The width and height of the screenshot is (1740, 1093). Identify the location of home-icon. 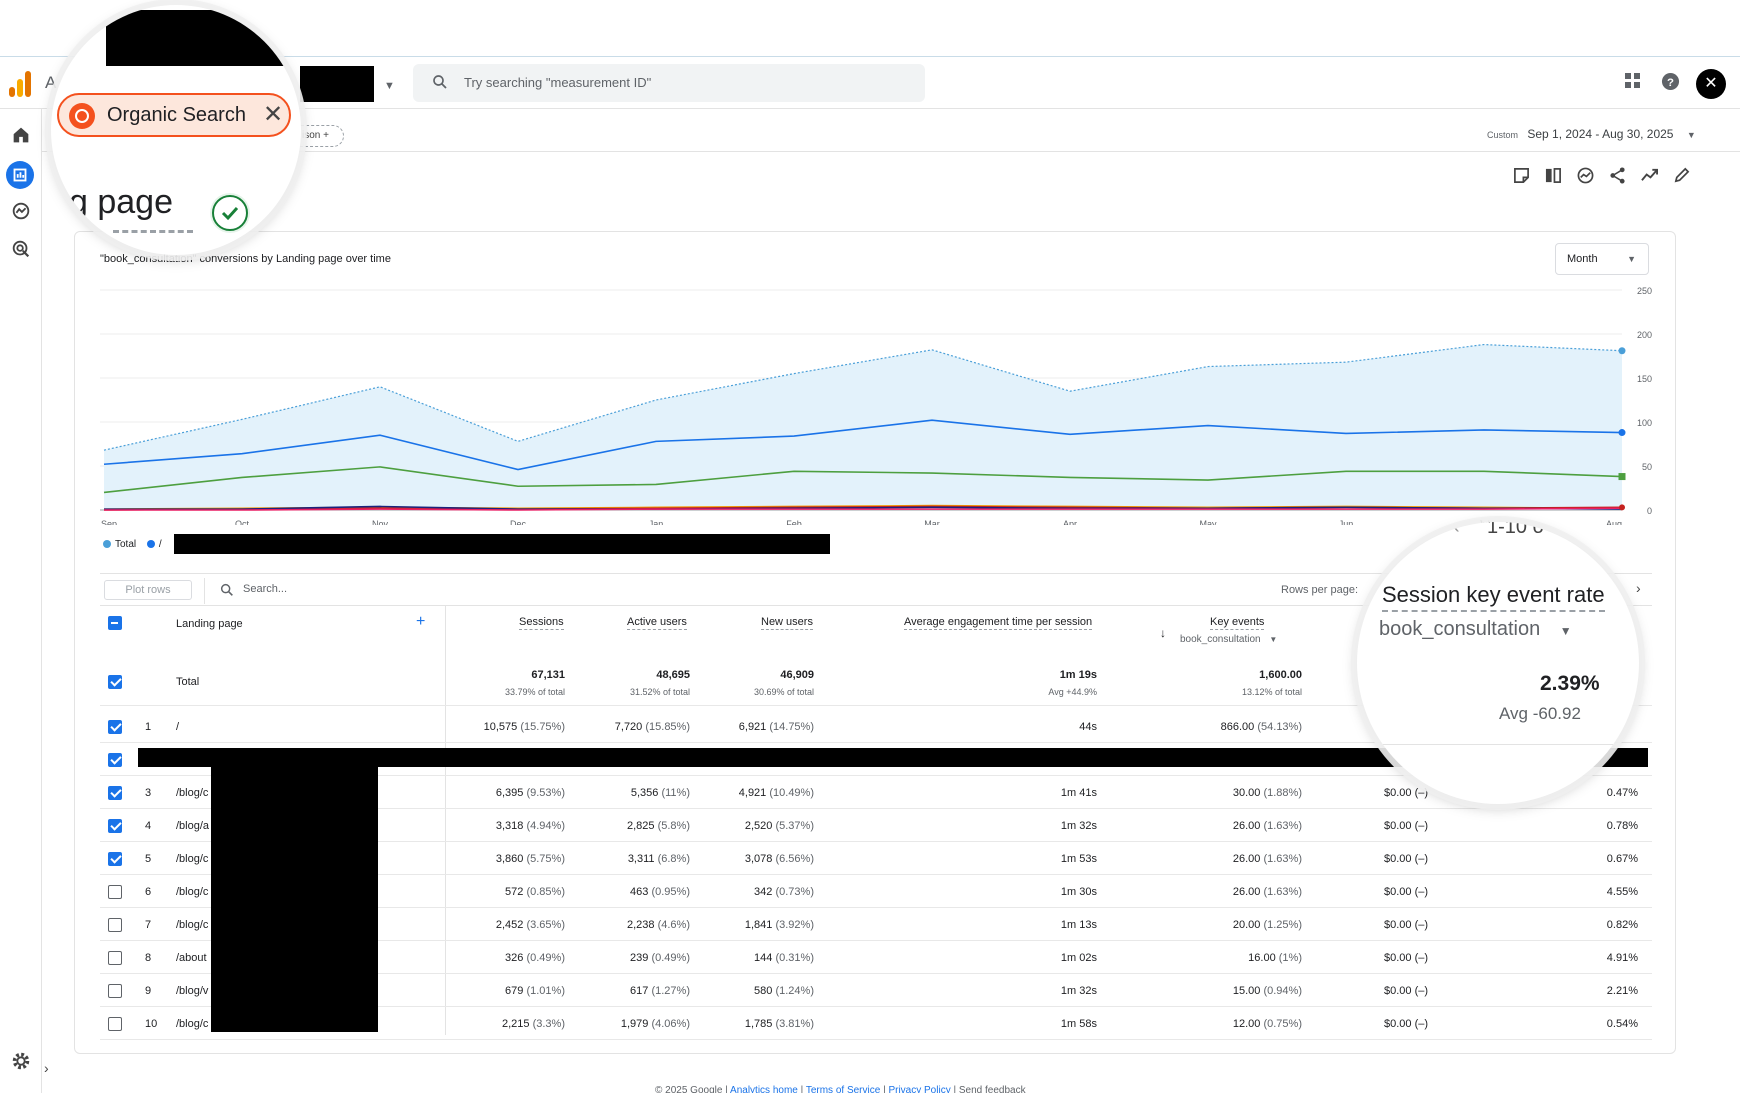
(21, 135).